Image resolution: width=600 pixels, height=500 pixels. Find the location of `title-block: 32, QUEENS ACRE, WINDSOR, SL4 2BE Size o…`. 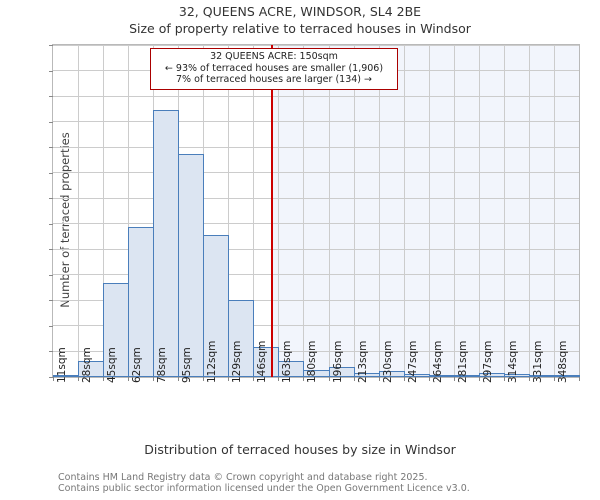

title-block: 32, QUEENS ACRE, WINDSOR, SL4 2BE Size o… is located at coordinates (300, 20).